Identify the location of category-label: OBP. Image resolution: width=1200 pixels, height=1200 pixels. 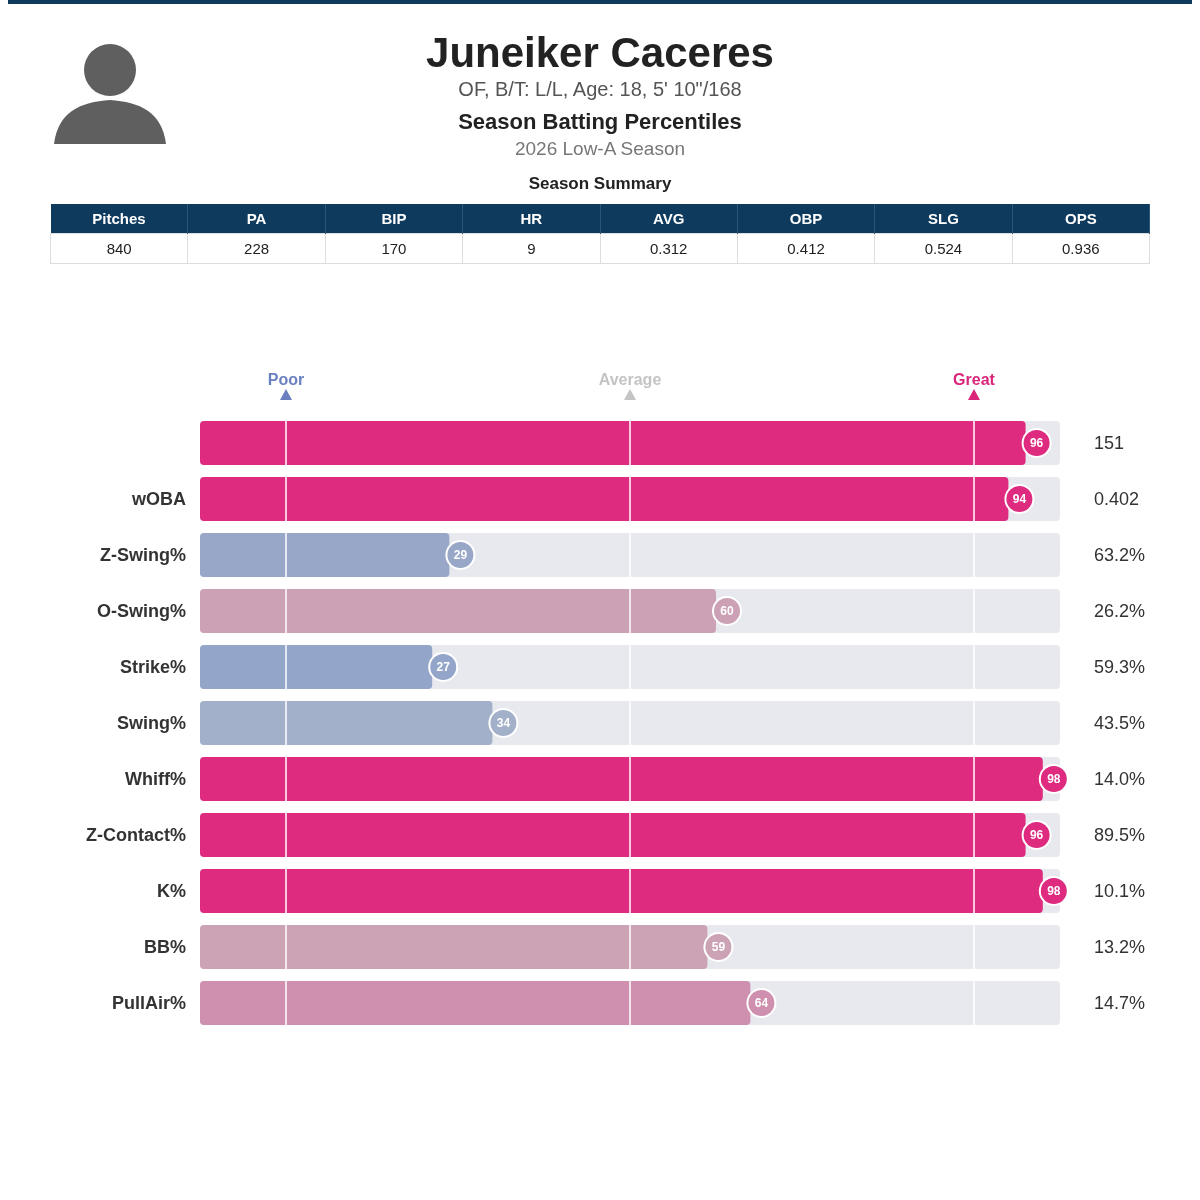
(806, 219).